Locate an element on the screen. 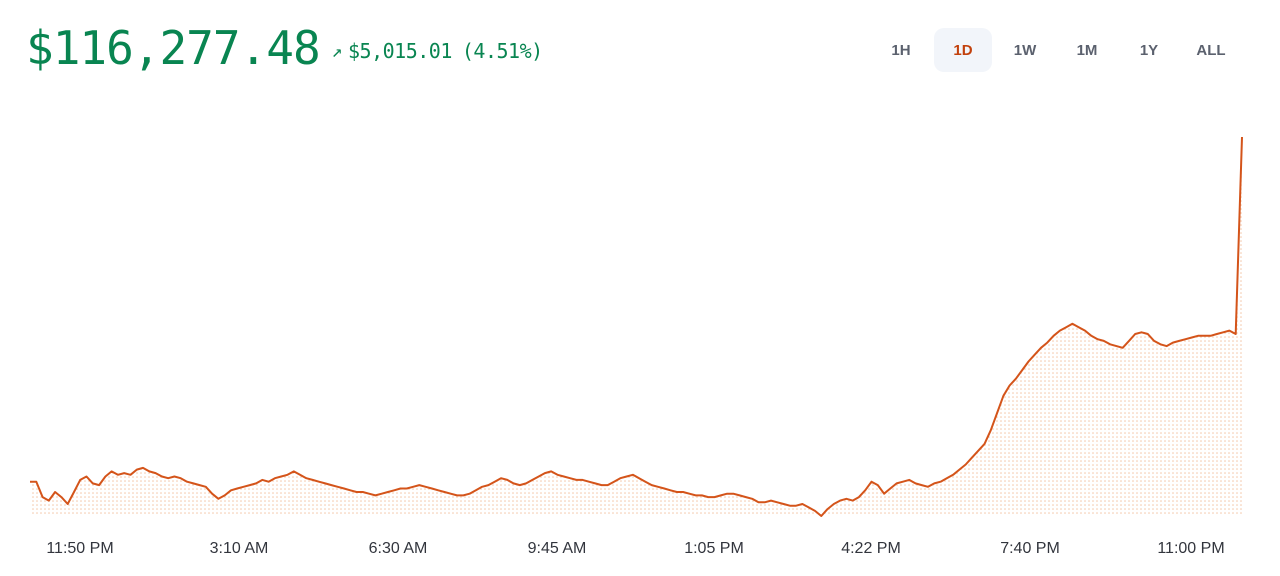  change-percent: (4.51%) is located at coordinates (502, 51).